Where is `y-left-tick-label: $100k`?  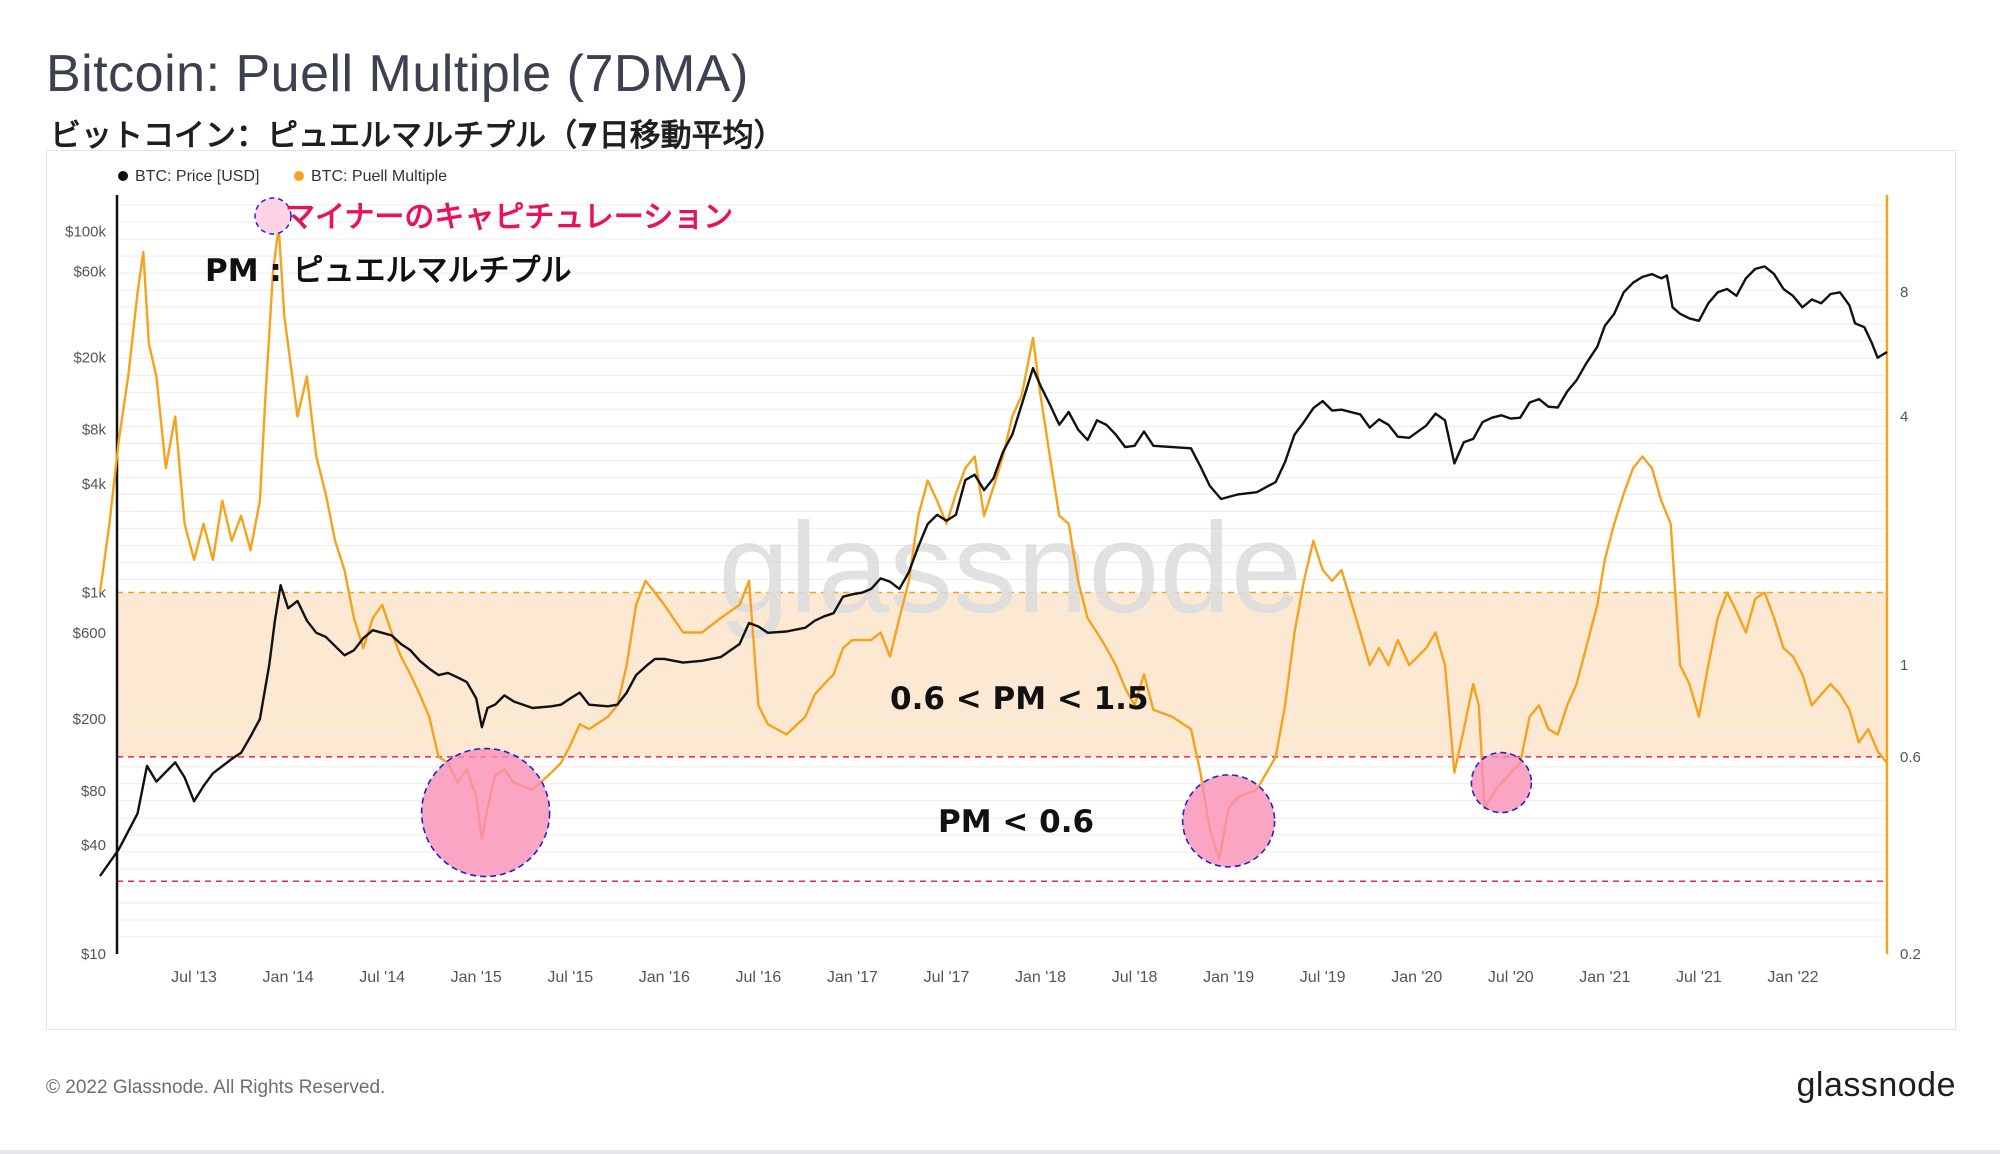
y-left-tick-label: $100k is located at coordinates (85, 231).